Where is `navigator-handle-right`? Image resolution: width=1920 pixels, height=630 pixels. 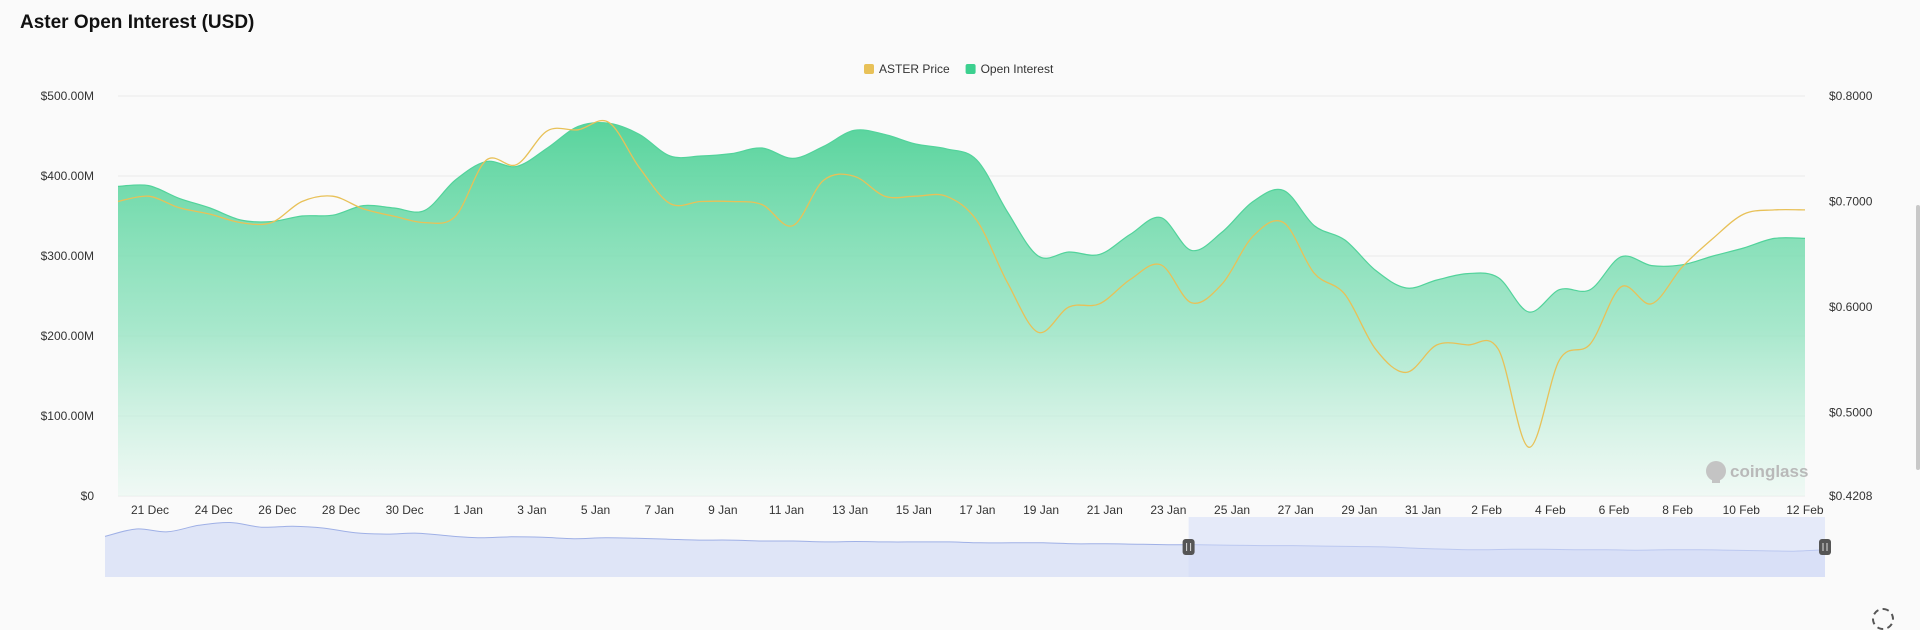 navigator-handle-right is located at coordinates (1825, 547).